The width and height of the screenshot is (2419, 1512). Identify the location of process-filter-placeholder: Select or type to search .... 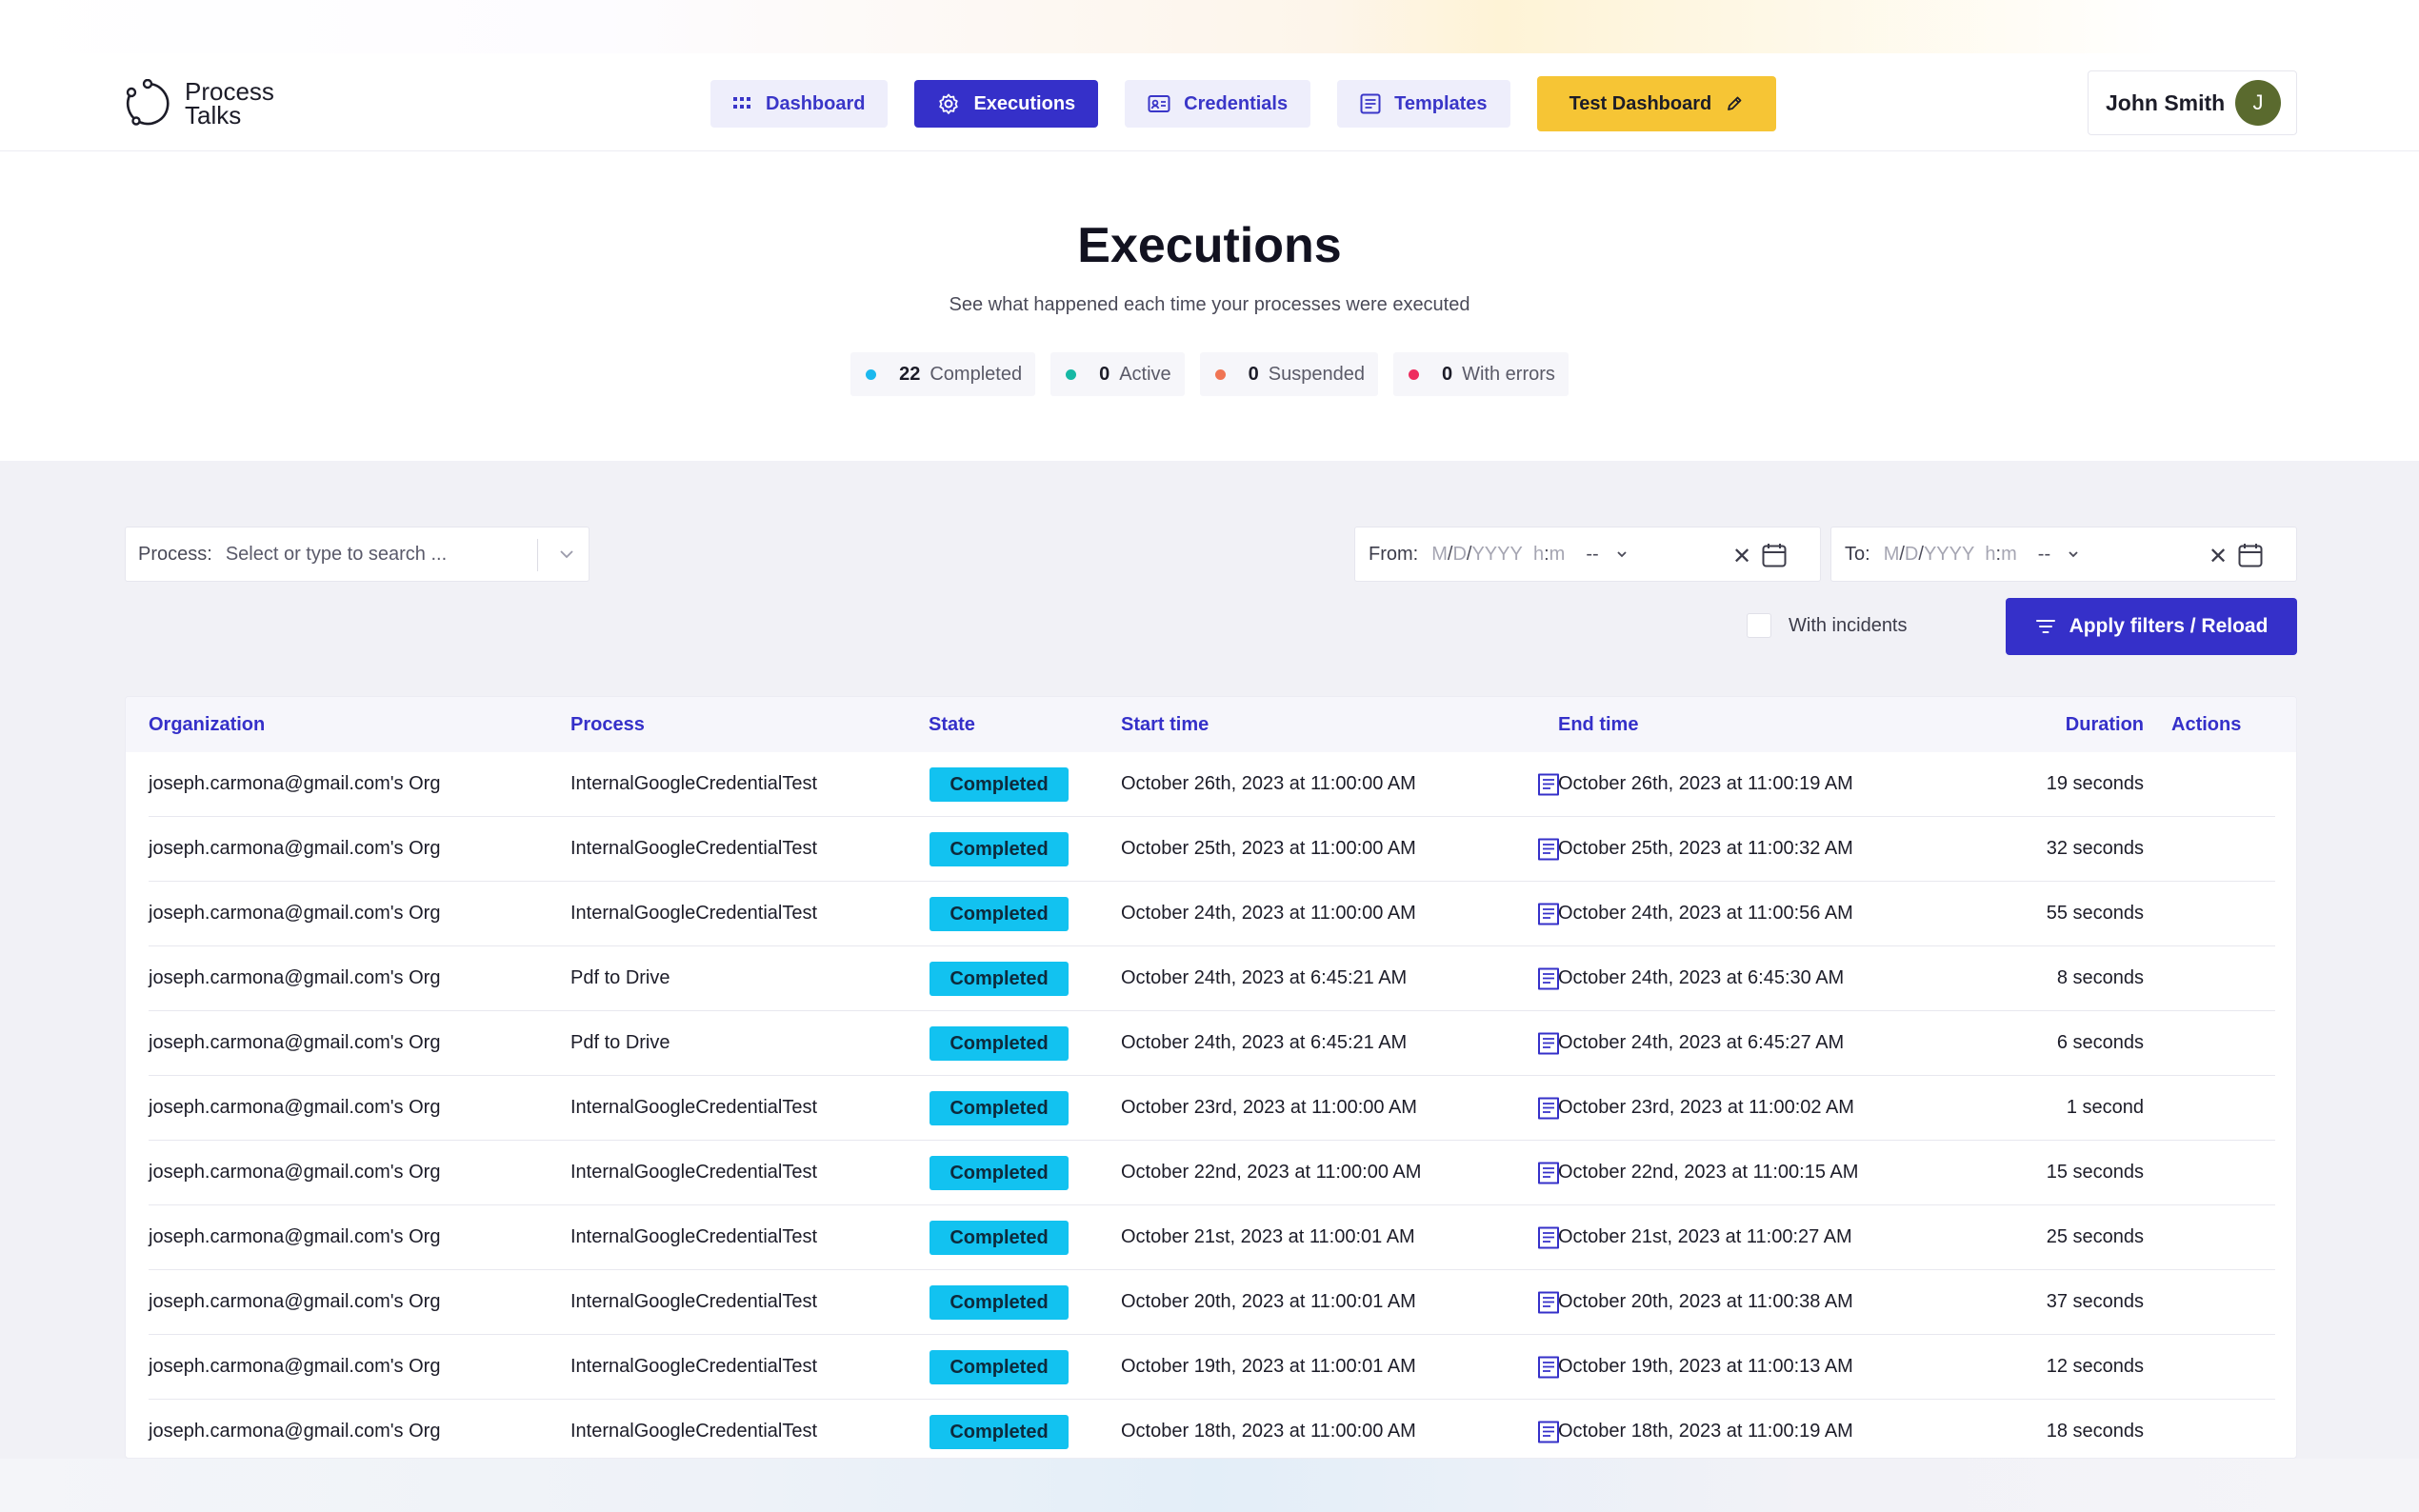
(336, 554).